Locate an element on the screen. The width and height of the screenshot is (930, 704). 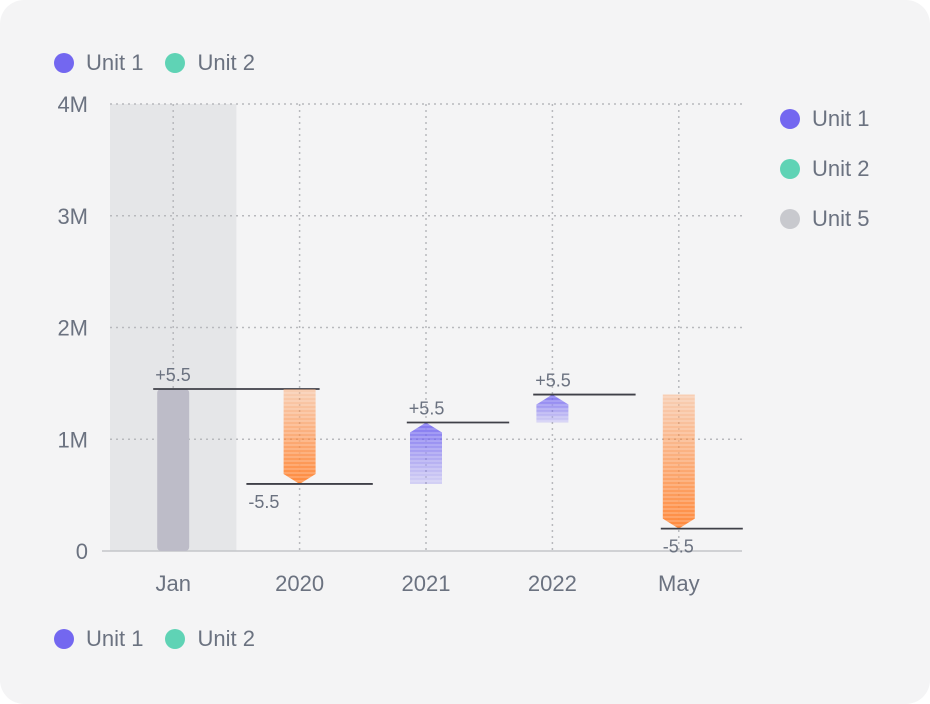
x-tick-label: 2021 is located at coordinates (426, 583).